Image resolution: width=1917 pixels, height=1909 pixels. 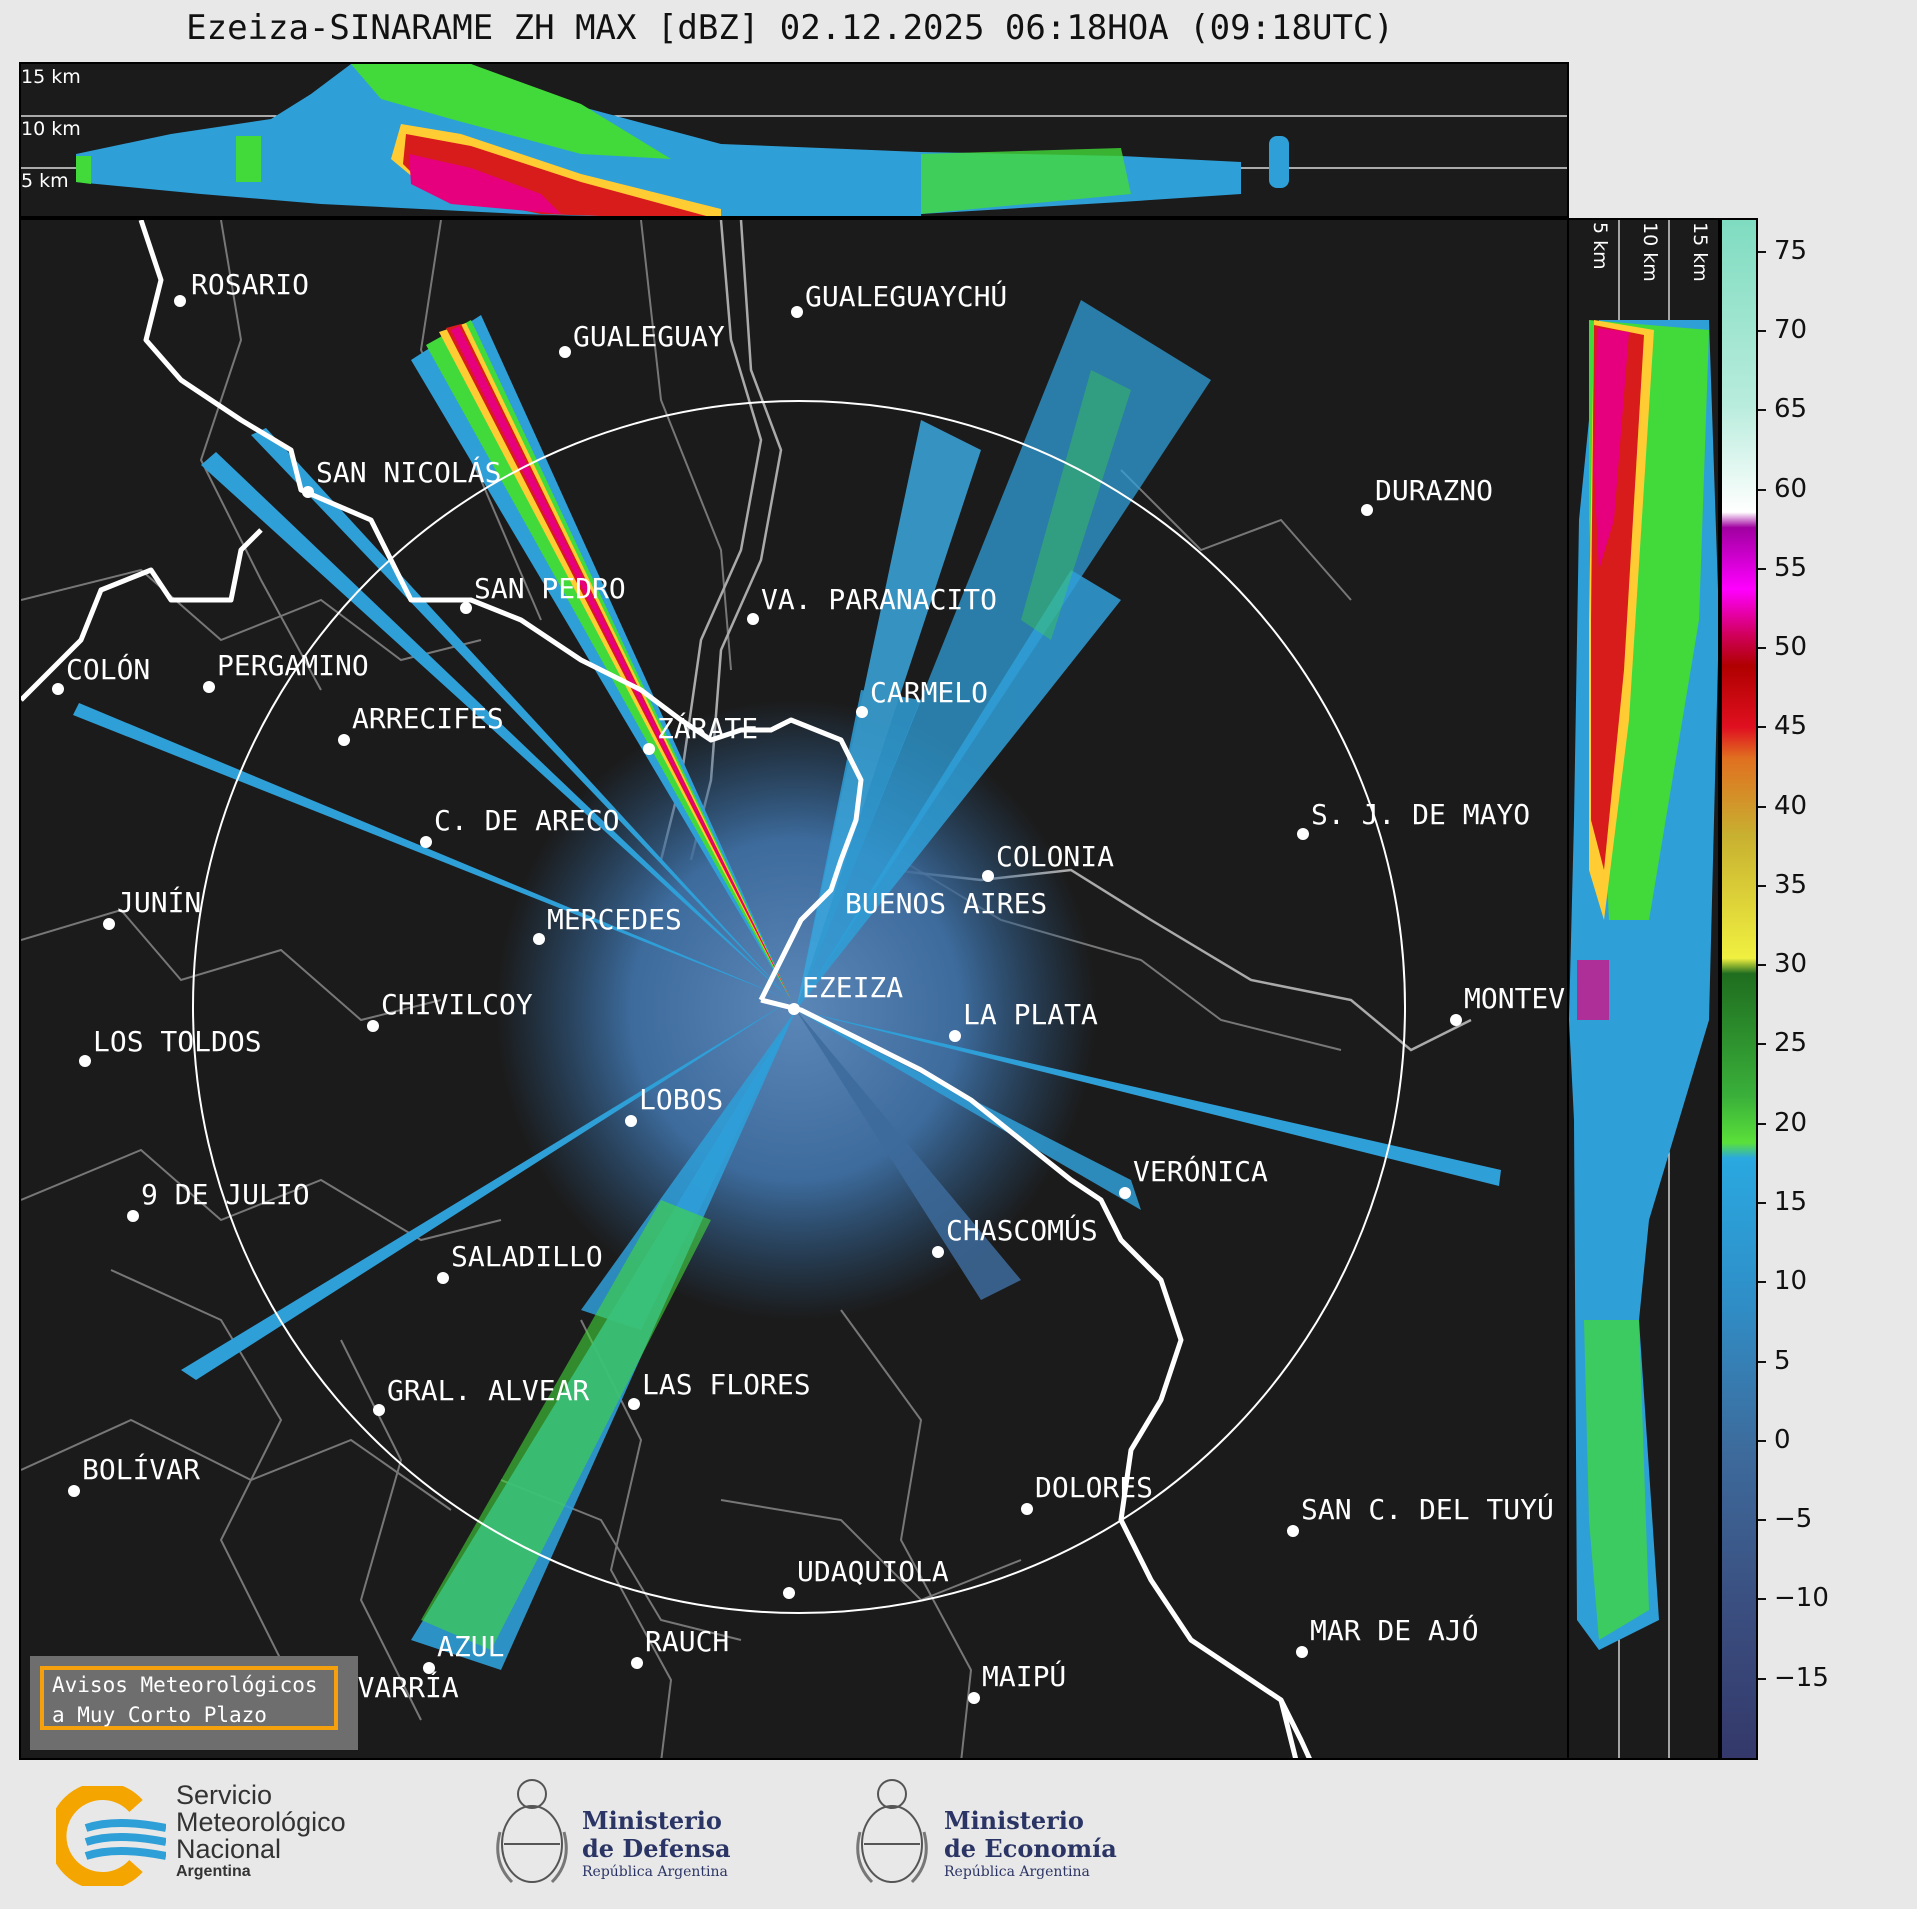 What do you see at coordinates (1024, 1676) in the screenshot?
I see `city-label-maipu: MAIPÚ` at bounding box center [1024, 1676].